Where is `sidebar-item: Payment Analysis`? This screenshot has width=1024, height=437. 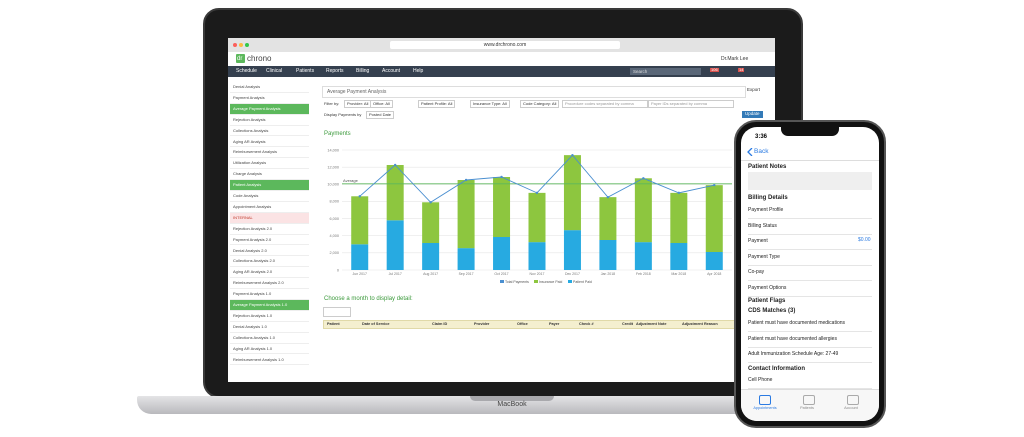
sidebar-item: Payment Analysis is located at coordinates (269, 98).